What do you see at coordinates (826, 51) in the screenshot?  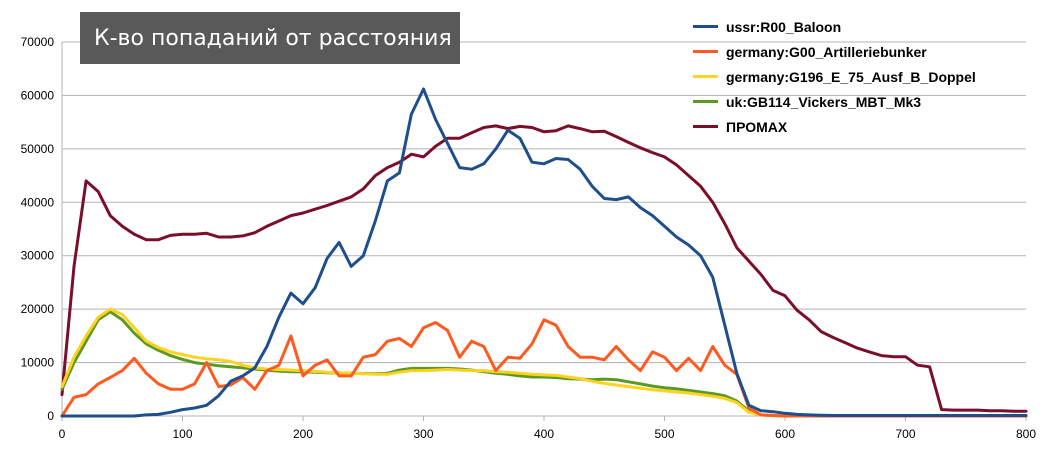 I see `legend-label: germany:G00_Artilleriebunker` at bounding box center [826, 51].